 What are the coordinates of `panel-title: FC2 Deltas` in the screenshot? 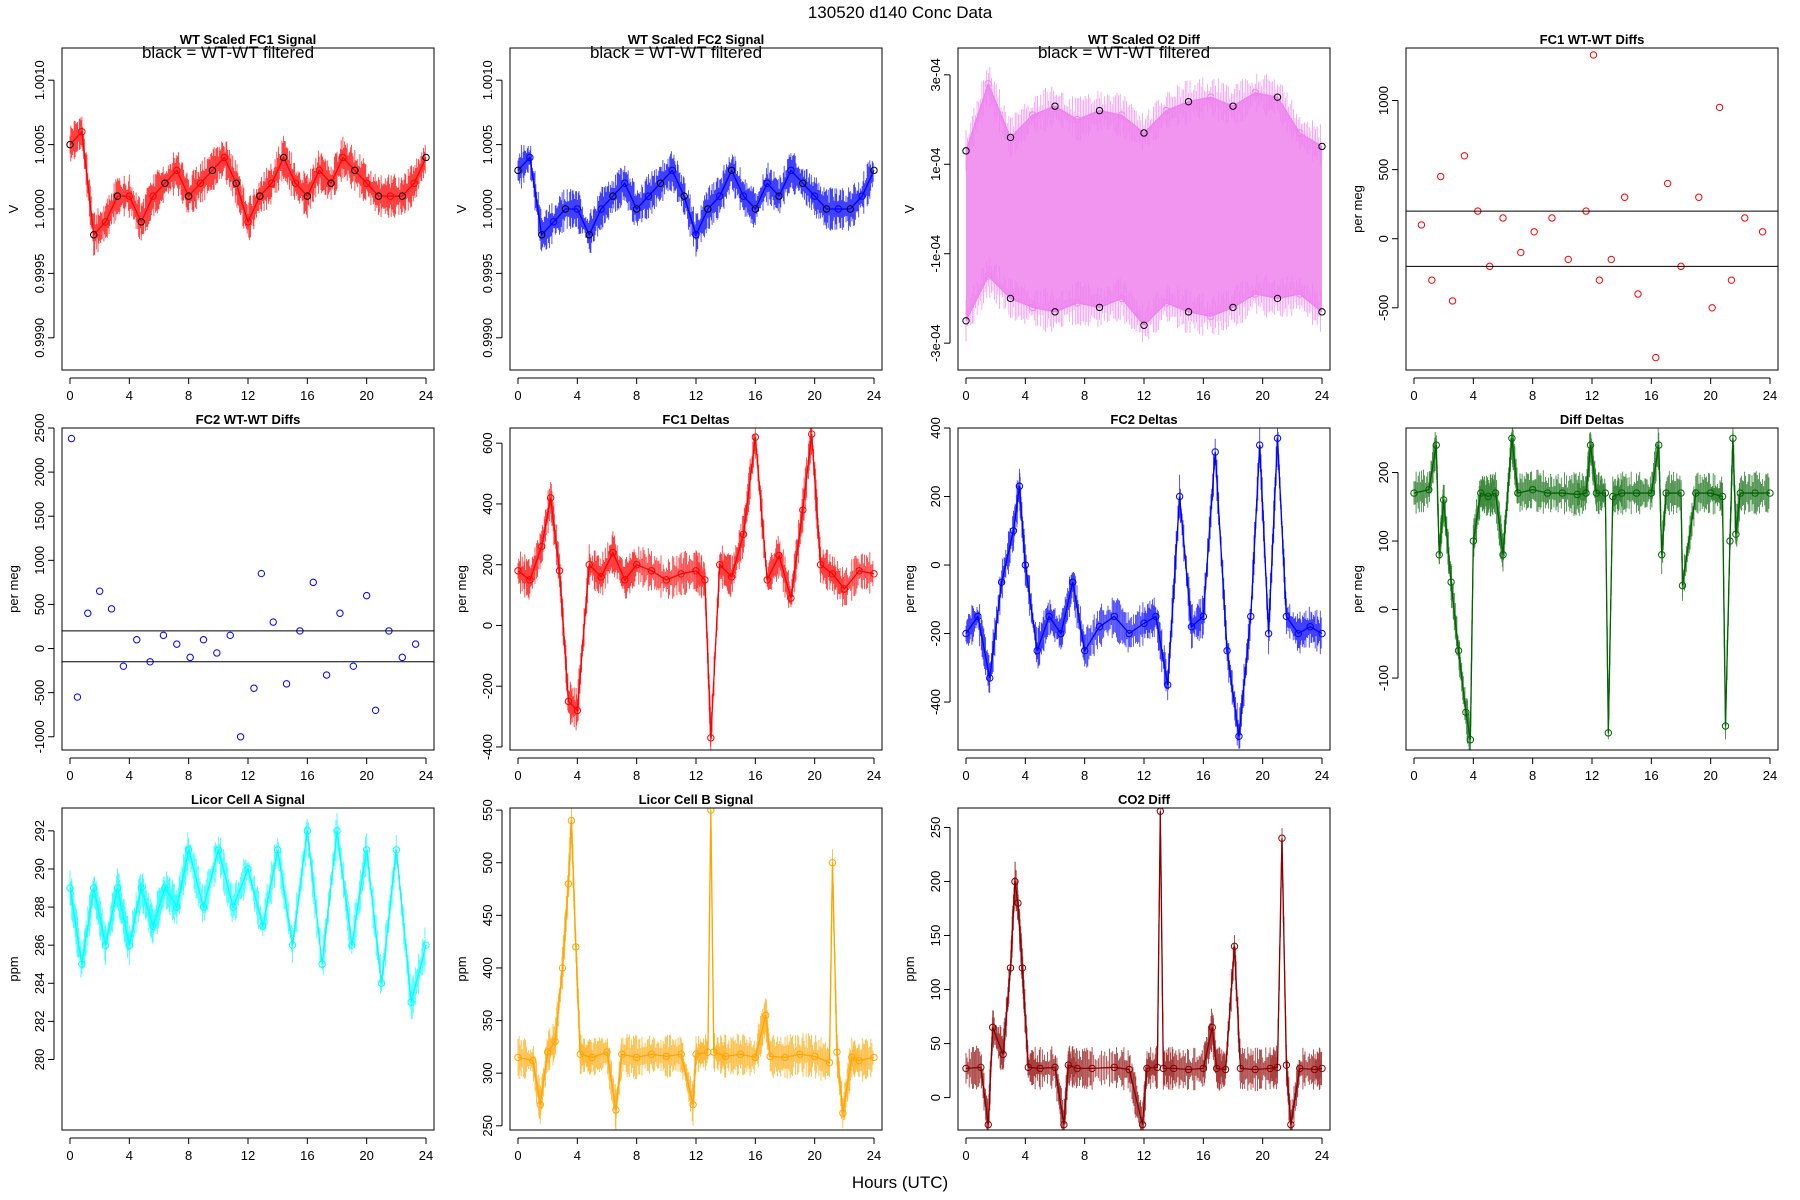 It's located at (1143, 419).